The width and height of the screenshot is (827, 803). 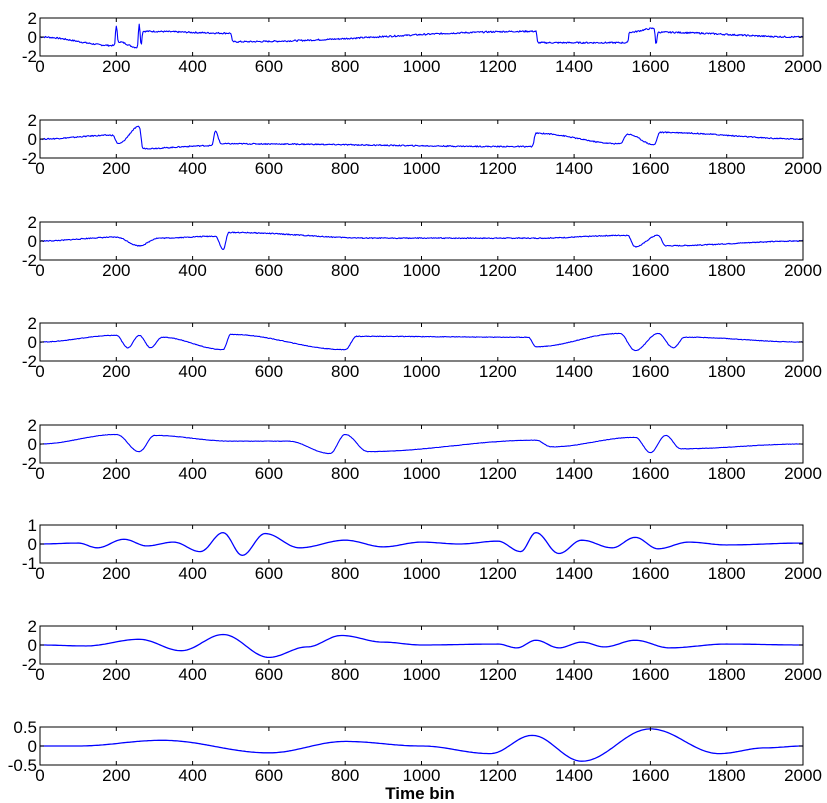 I want to click on y-tick-label: -0.5, so click(x=22, y=765).